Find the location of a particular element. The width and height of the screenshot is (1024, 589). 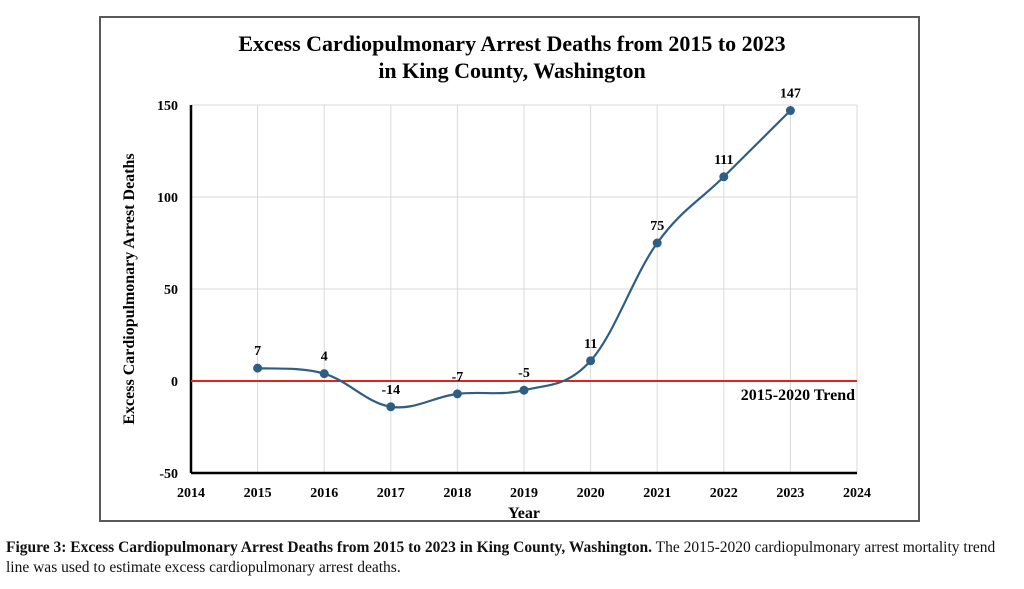

y-tick-label: 0 is located at coordinates (174, 382).